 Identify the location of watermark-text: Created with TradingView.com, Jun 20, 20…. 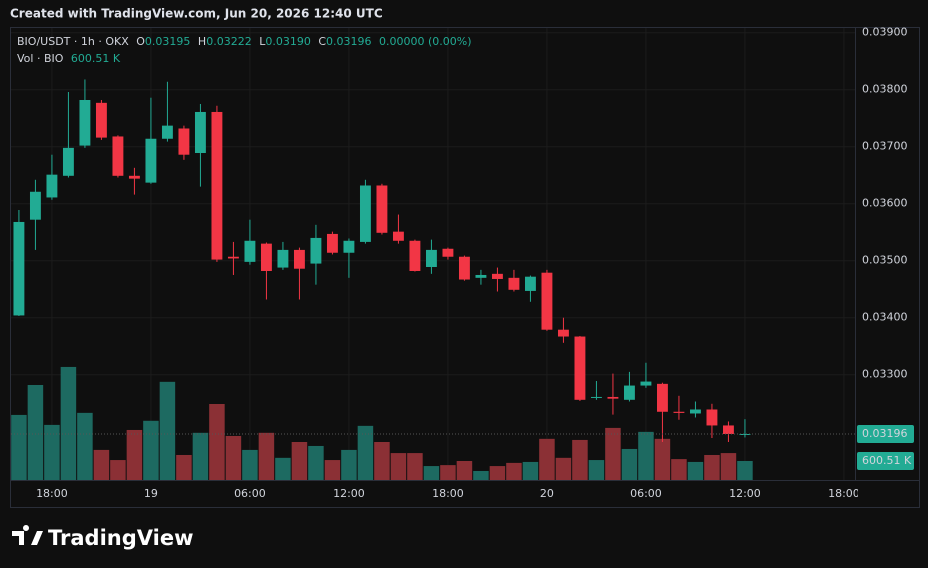
(196, 14).